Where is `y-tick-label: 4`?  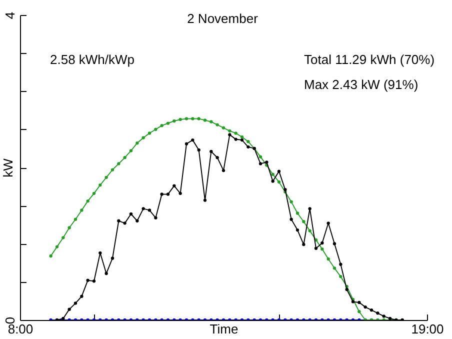 y-tick-label: 4 is located at coordinates (10, 16).